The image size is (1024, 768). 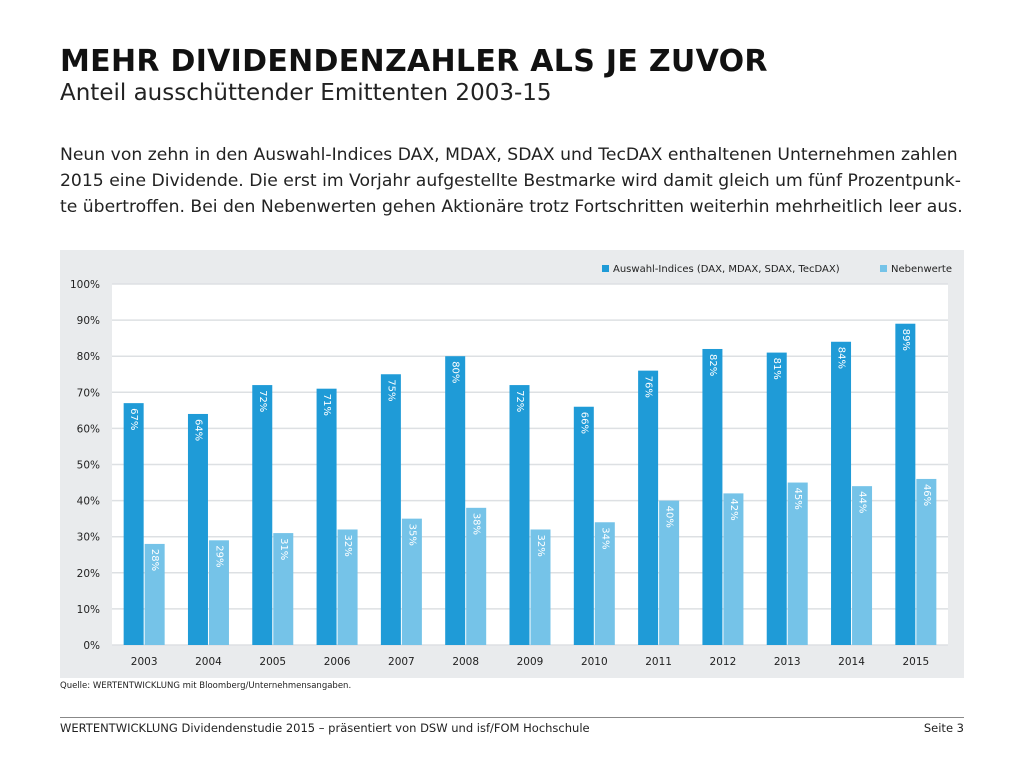 I want to click on bar-value-label: 38%, so click(x=476, y=524).